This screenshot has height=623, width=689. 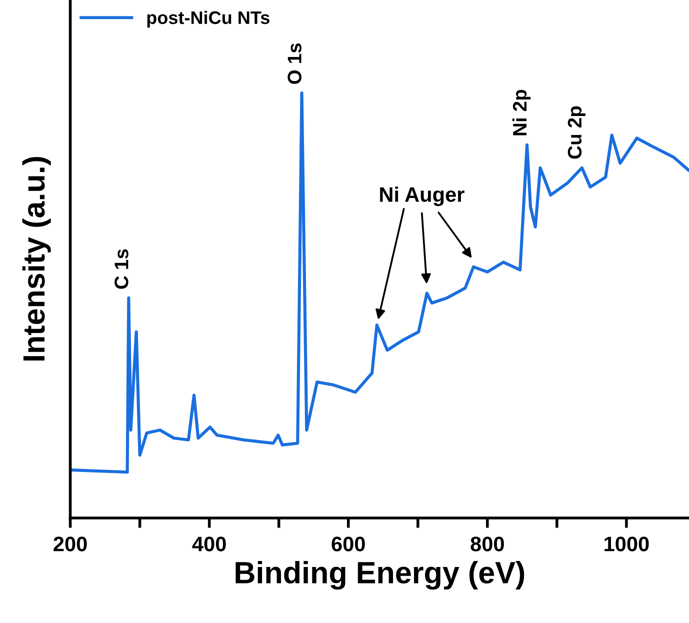 What do you see at coordinates (487, 544) in the screenshot?
I see `x-tick-label: 800` at bounding box center [487, 544].